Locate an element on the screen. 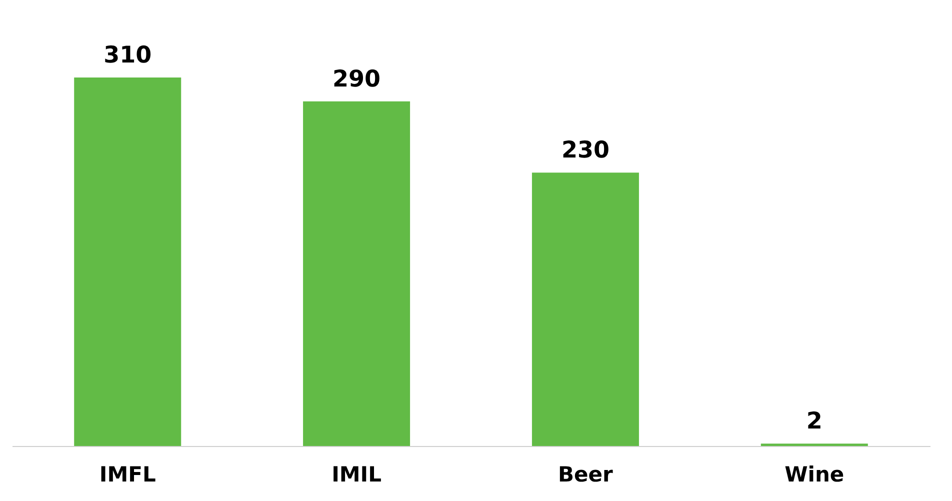 The width and height of the screenshot is (952, 501). data-label: 2 is located at coordinates (814, 421).